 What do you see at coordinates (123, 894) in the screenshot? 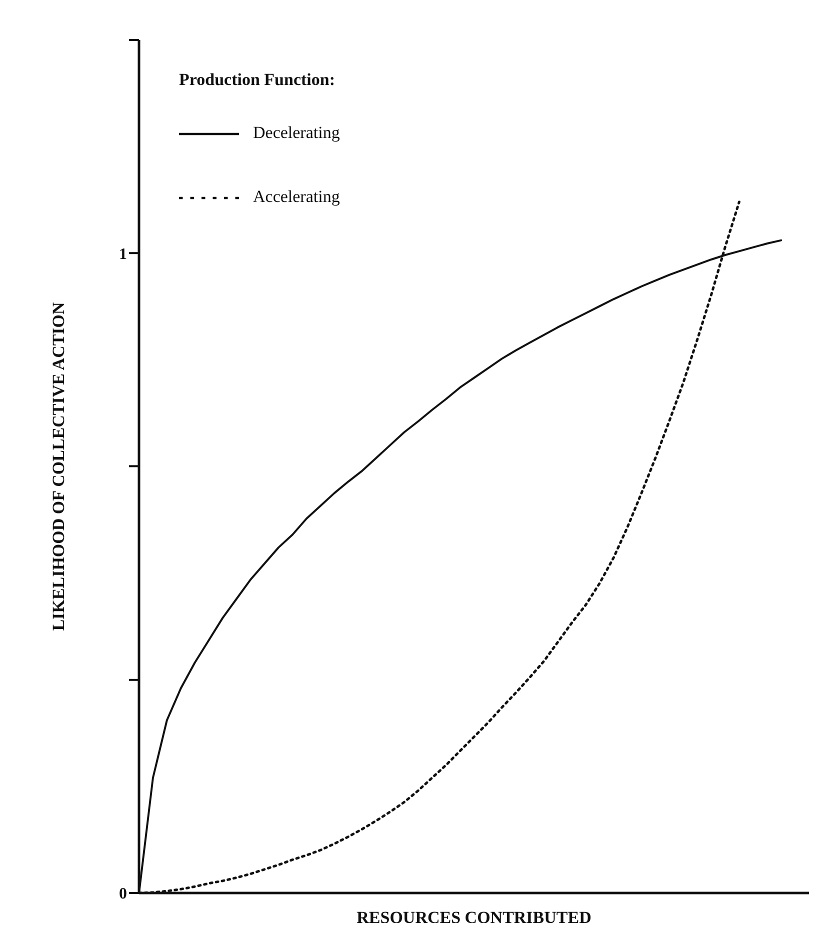
I see `y-tick-label: 0` at bounding box center [123, 894].